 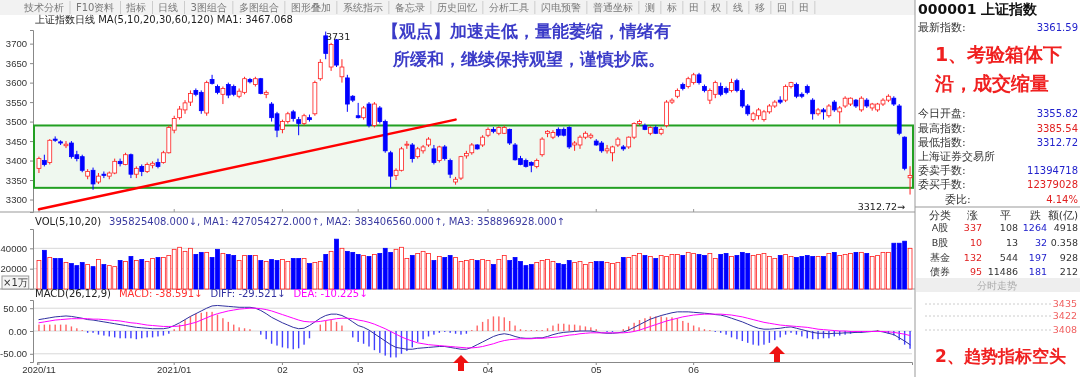 I want to click on text: 委买手数: 12379028, so click(x=998, y=184).